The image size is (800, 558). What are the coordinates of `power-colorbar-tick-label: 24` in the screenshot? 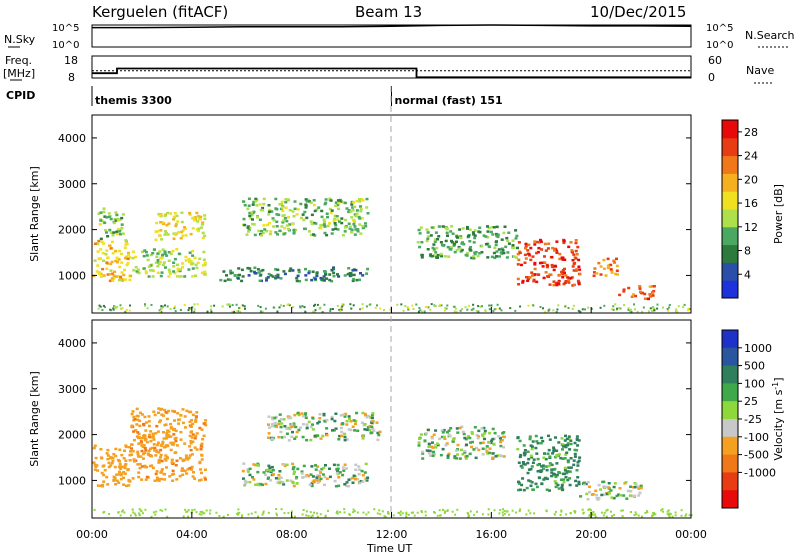 It's located at (751, 156).